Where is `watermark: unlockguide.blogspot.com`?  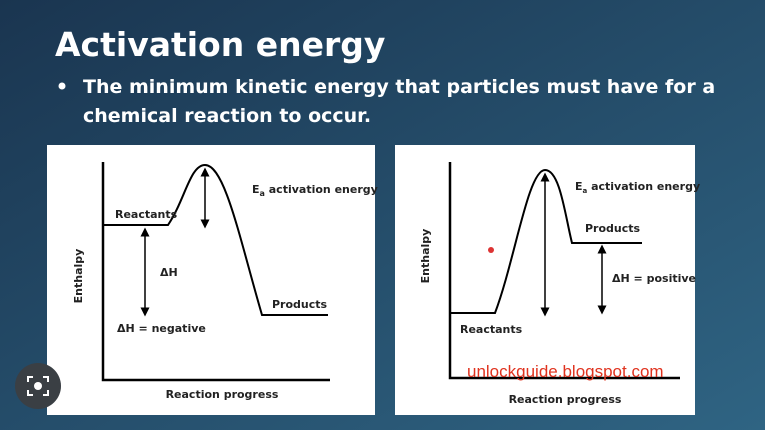 watermark: unlockguide.blogspot.com is located at coordinates (565, 371).